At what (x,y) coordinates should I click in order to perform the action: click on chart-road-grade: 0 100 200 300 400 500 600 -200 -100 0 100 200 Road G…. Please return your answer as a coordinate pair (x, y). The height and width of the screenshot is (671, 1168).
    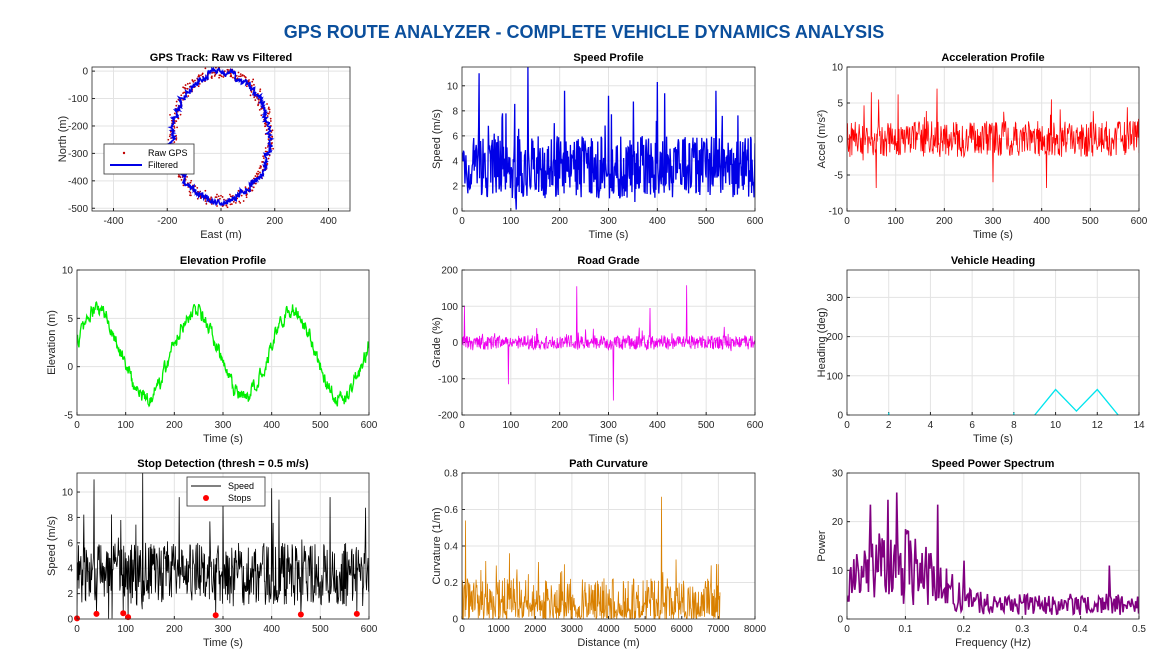
    Looking at the image, I should click on (597, 350).